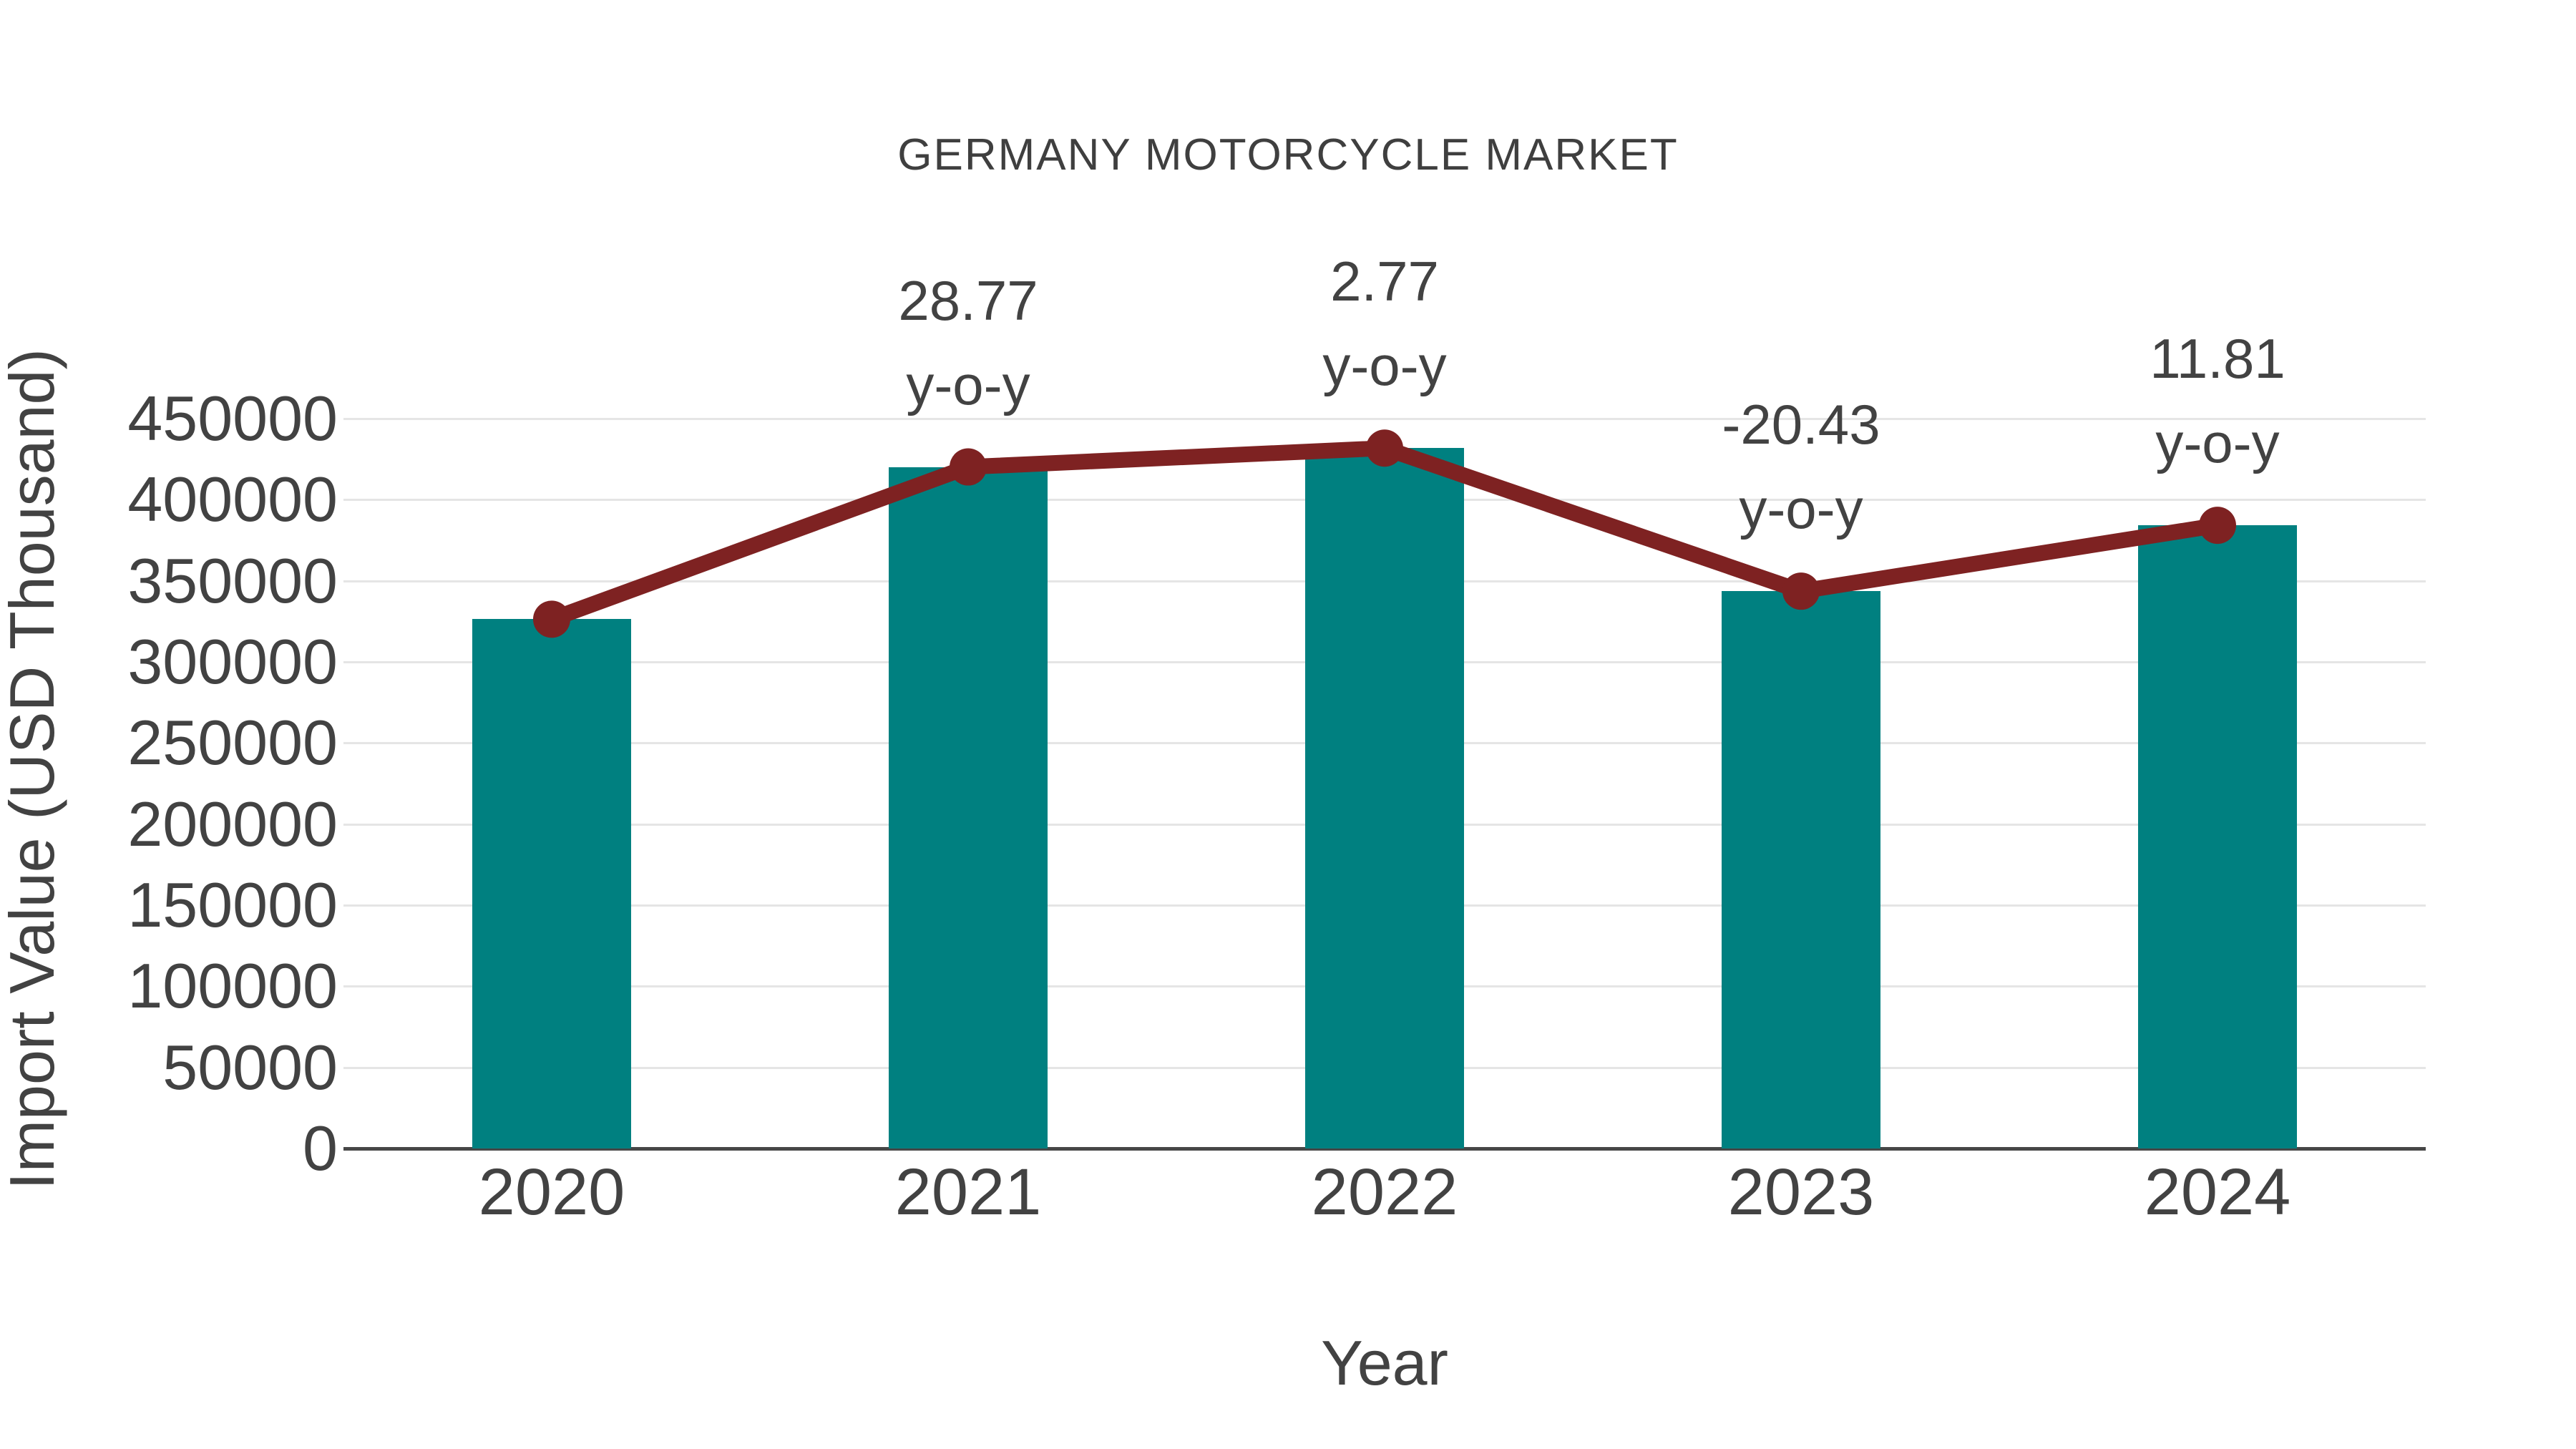 The width and height of the screenshot is (2576, 1449). I want to click on x-tick-label-2023: 2023, so click(1801, 1192).